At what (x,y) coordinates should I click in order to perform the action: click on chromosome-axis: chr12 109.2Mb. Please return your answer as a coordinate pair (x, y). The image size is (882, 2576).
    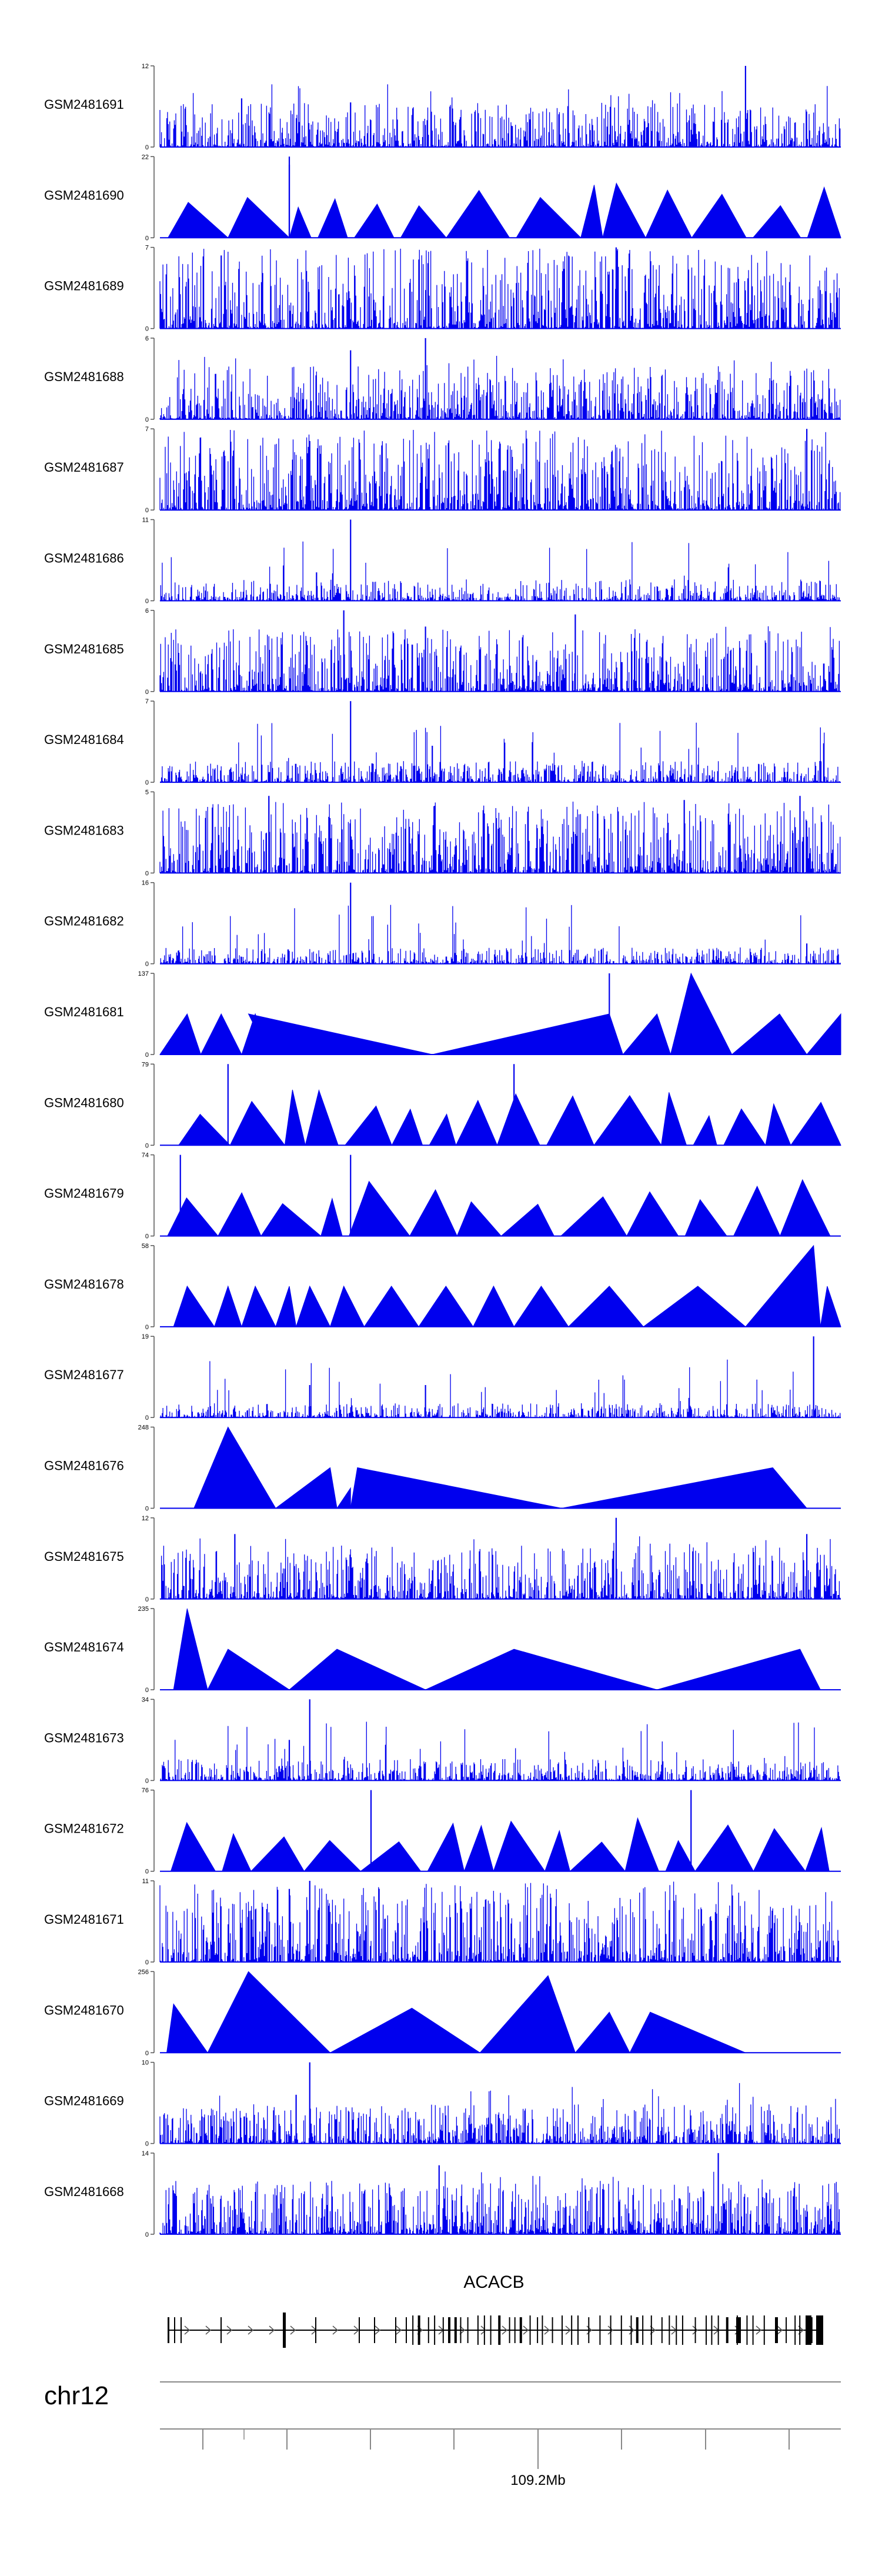
    Looking at the image, I should click on (442, 2434).